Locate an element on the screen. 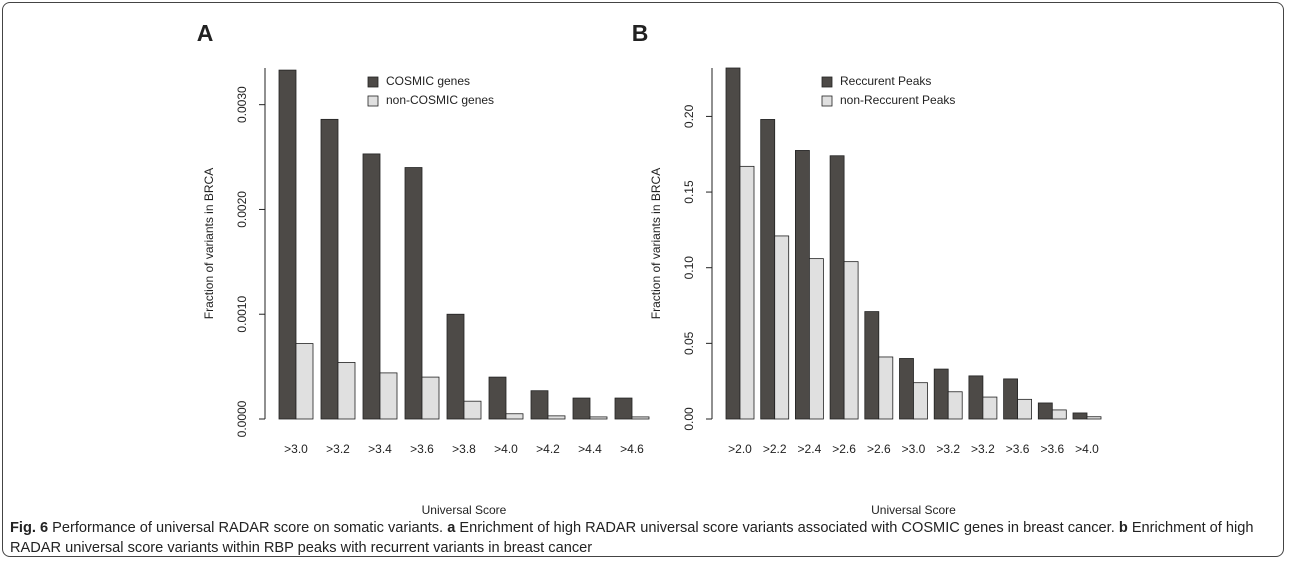 This screenshot has height=563, width=1290. y-tick-label: 0.15 is located at coordinates (689, 192).